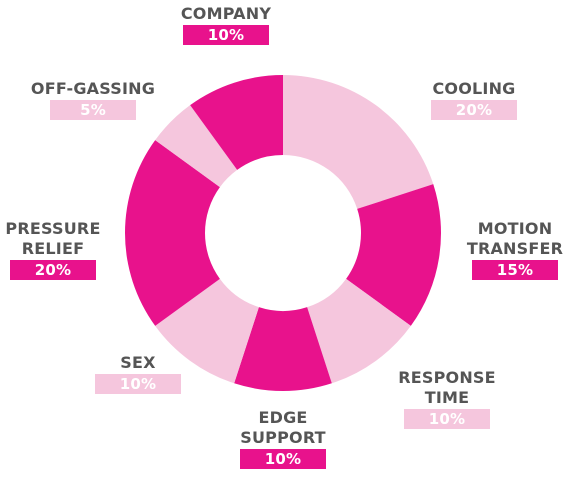 The height and width of the screenshot is (477, 567). What do you see at coordinates (138, 362) in the screenshot?
I see `label-sex-name: SEX` at bounding box center [138, 362].